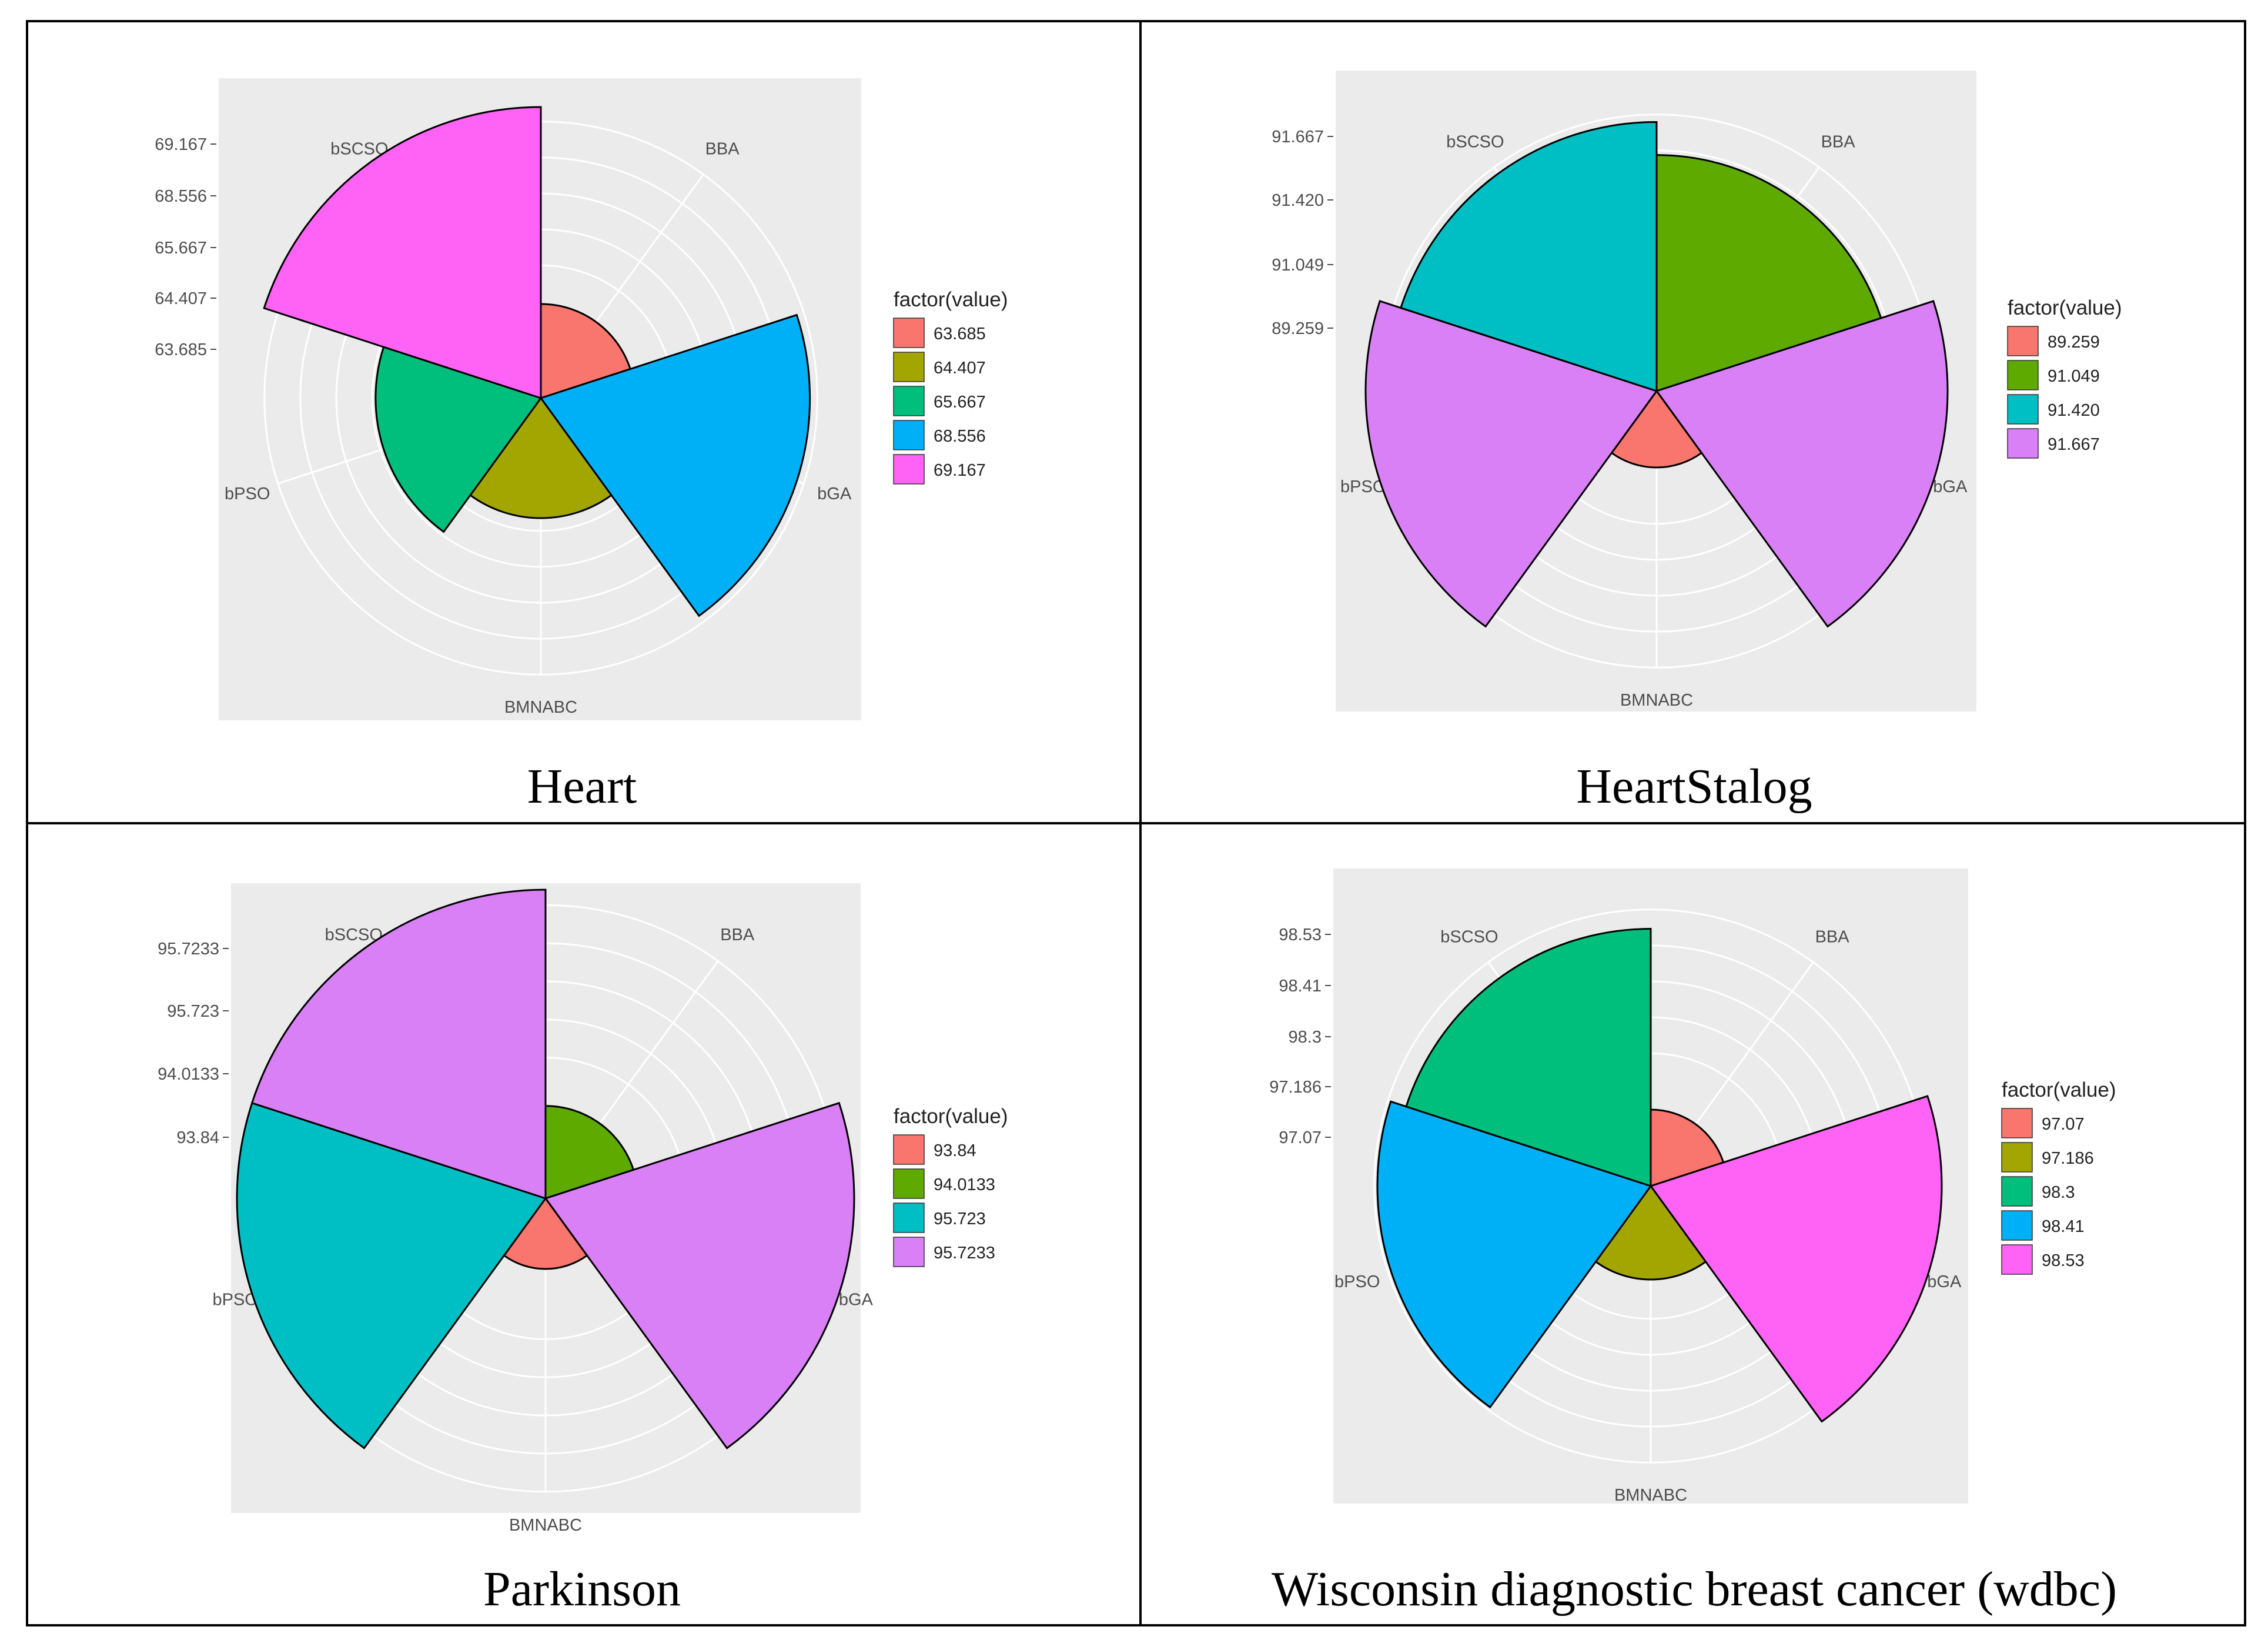 This screenshot has width=2268, height=1640. What do you see at coordinates (1694, 786) in the screenshot?
I see `panel-title: HeartStalog` at bounding box center [1694, 786].